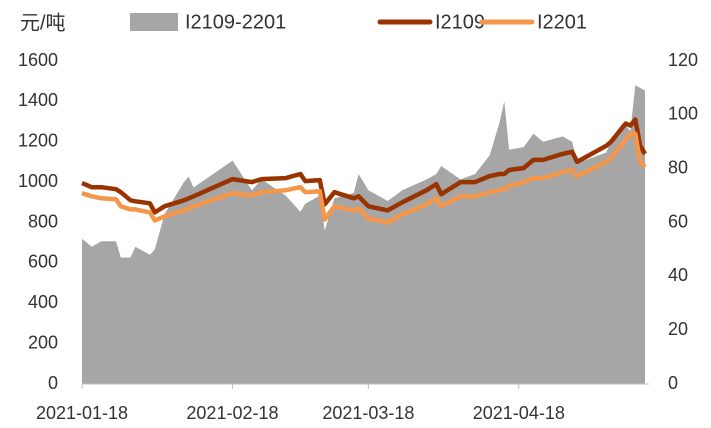  Describe the element at coordinates (43, 262) in the screenshot. I see `y-tick-label: 600` at that location.